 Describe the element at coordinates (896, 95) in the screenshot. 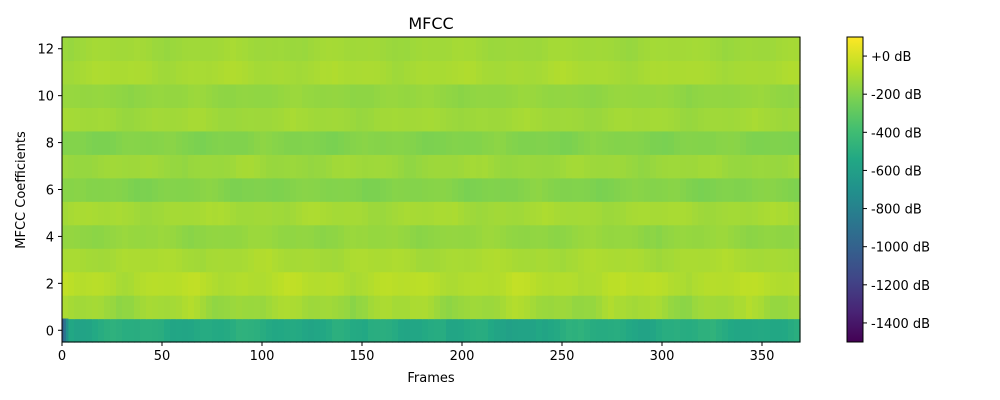

I see `colorbar-tick-label: -200 dB` at that location.